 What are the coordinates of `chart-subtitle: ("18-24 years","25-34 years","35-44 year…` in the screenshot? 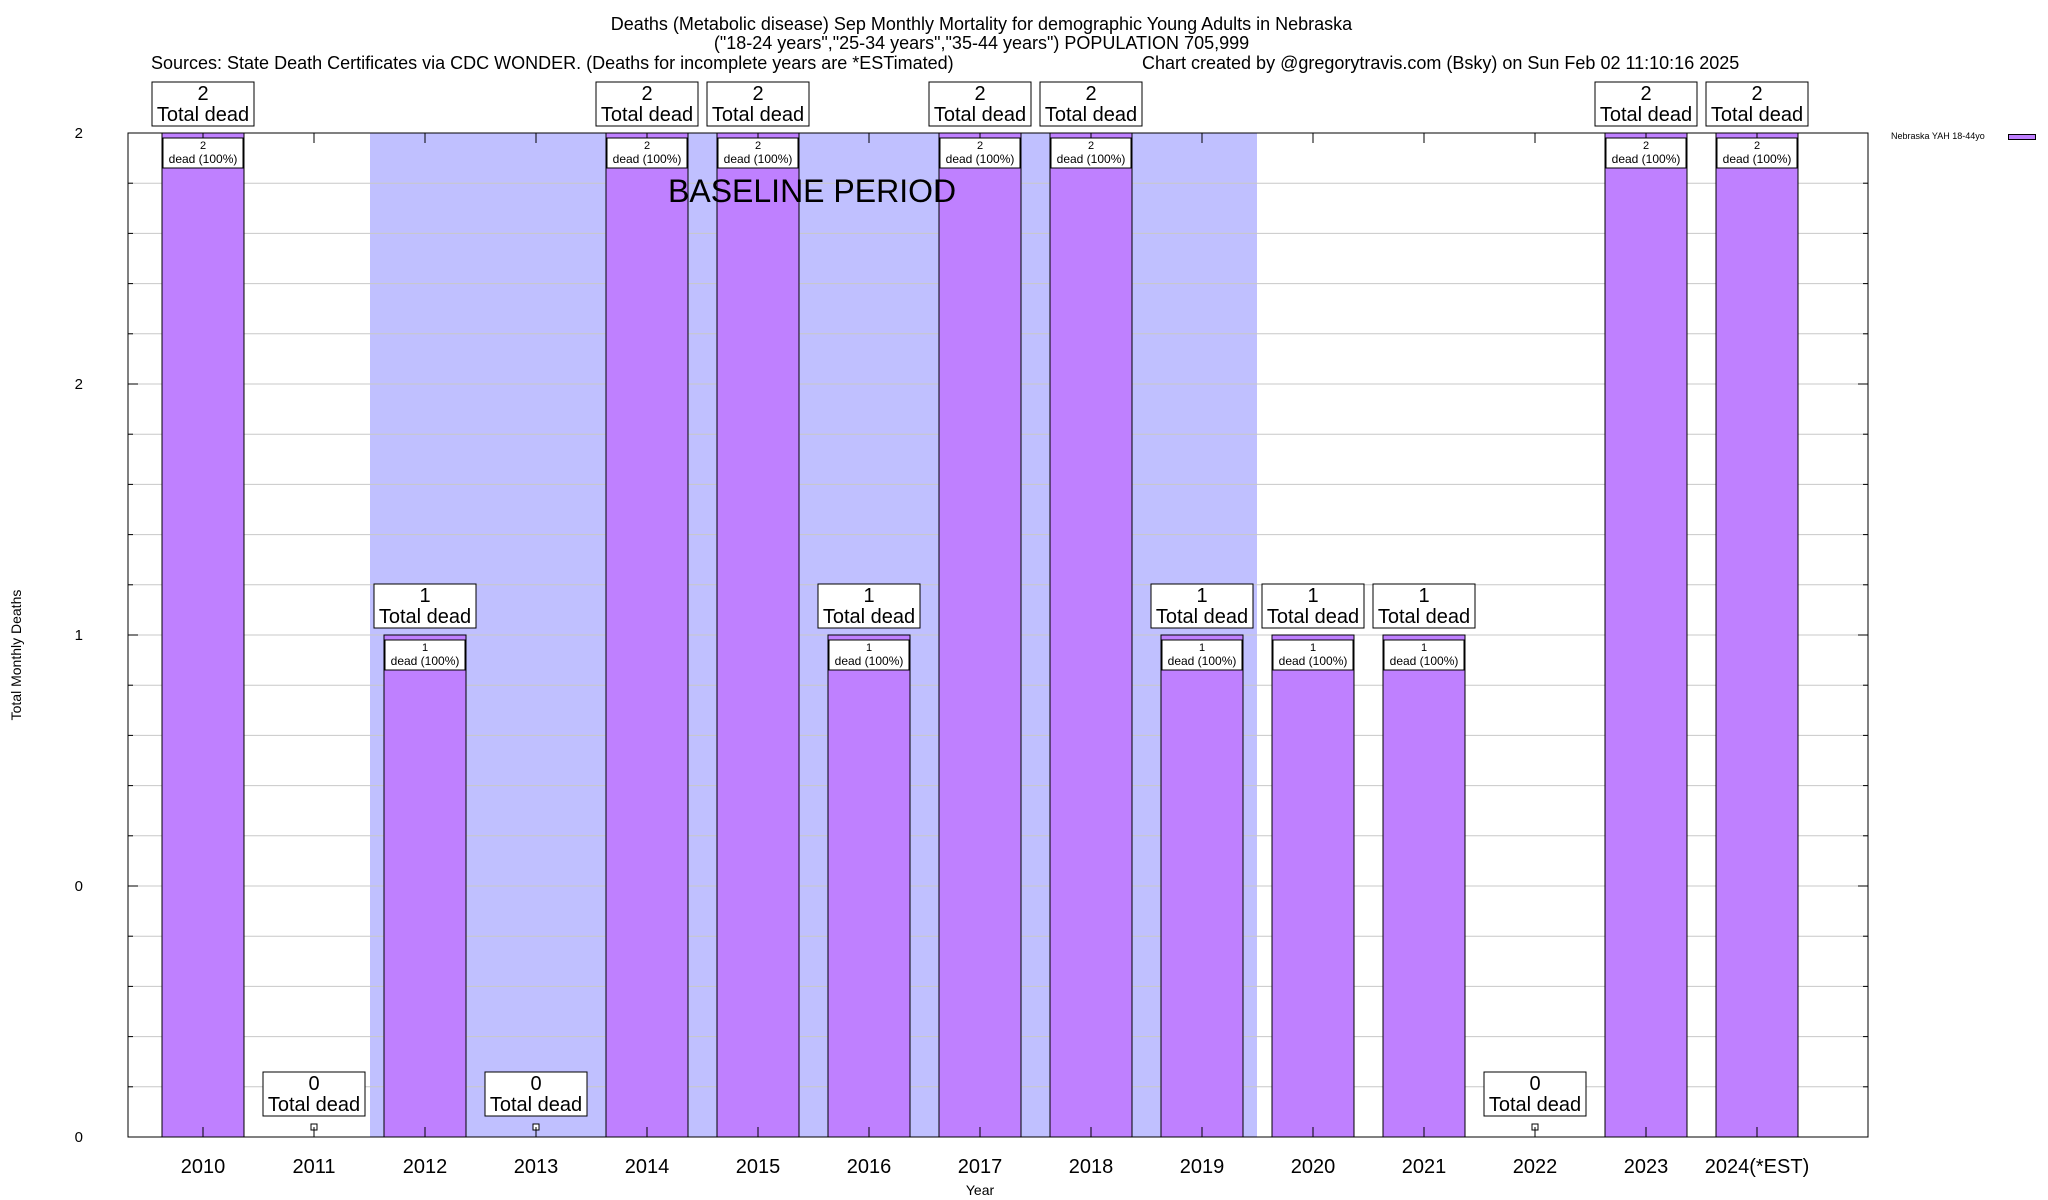 It's located at (981, 43).